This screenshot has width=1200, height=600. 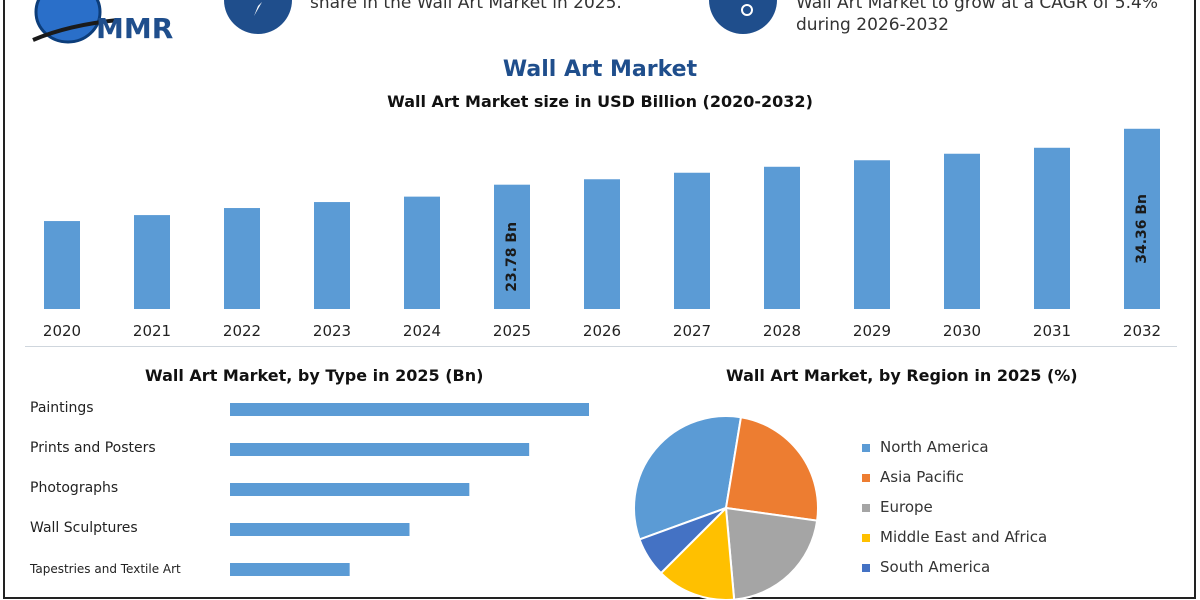 What do you see at coordinates (93, 448) in the screenshot?
I see `type-label-1: Prints and Posters` at bounding box center [93, 448].